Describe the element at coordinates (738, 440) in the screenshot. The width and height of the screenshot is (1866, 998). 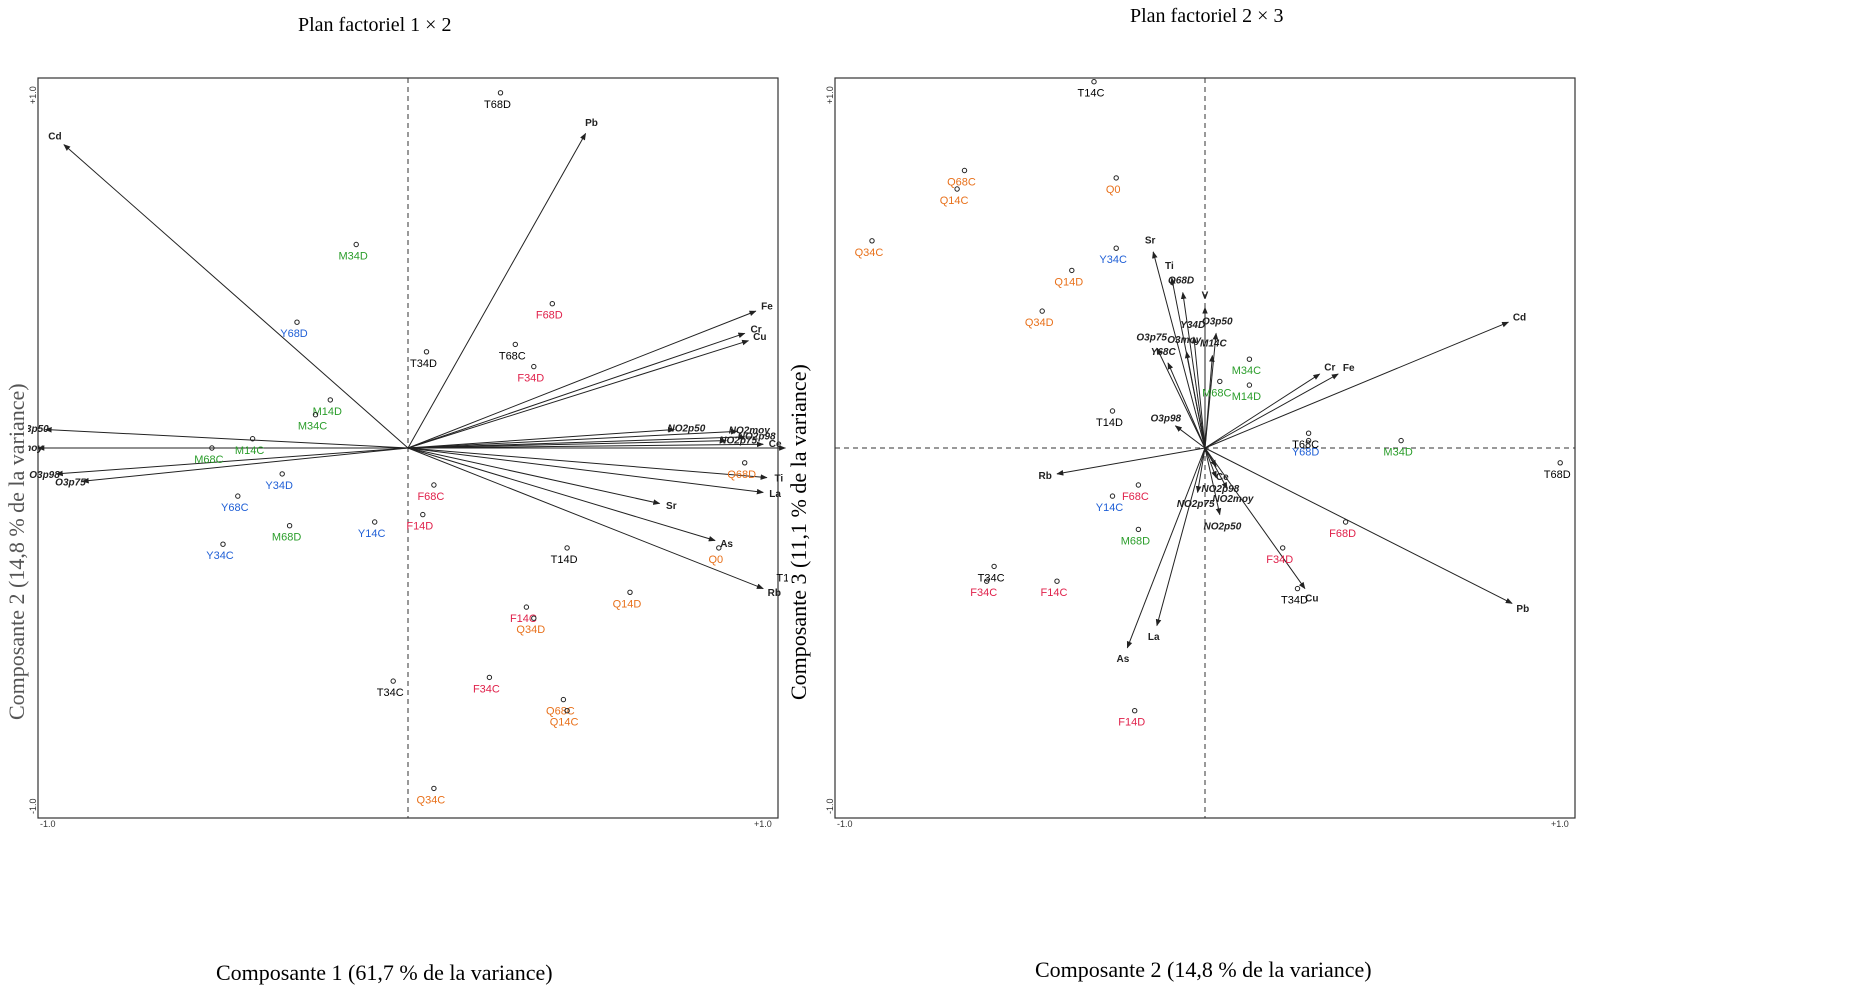
I see `variable-label-NO2p75: NO2p75` at that location.